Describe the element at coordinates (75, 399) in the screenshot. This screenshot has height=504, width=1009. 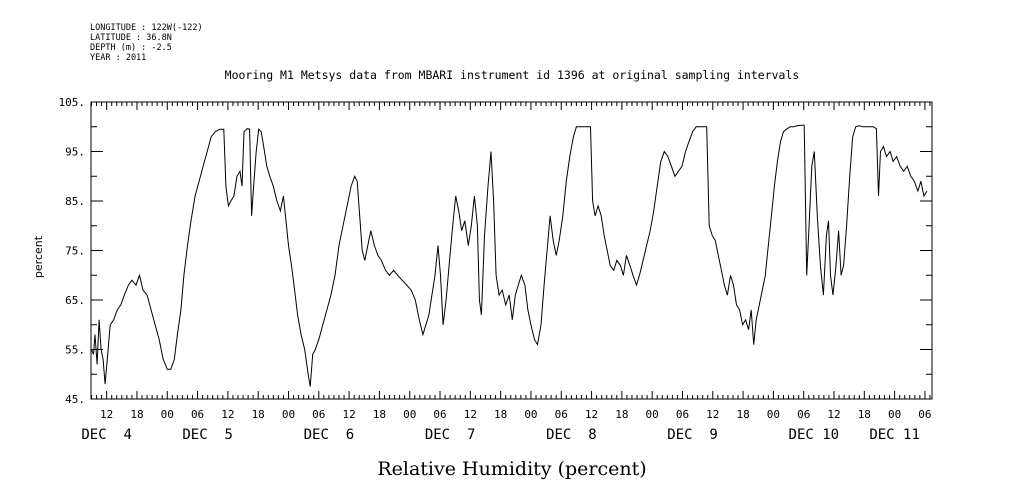
I see `y-tick-label: 45.` at that location.